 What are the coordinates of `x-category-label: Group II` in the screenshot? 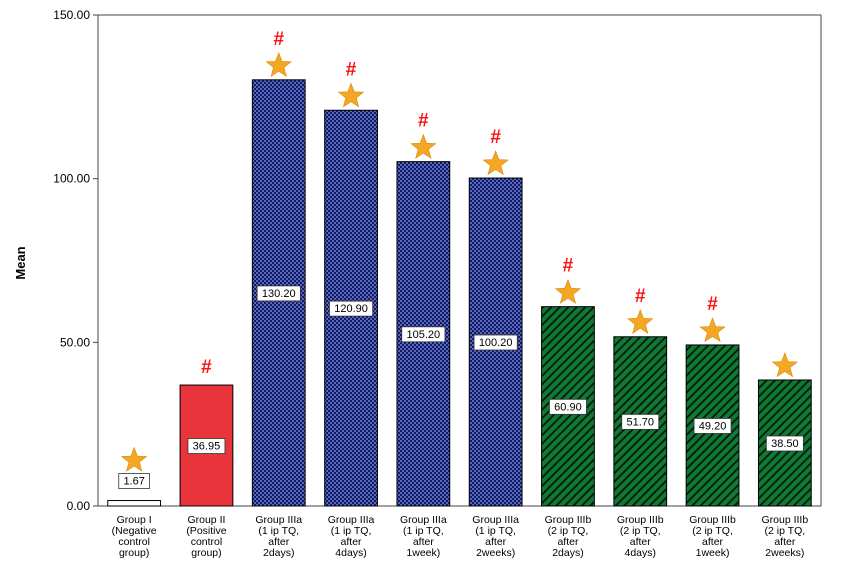 It's located at (206, 520).